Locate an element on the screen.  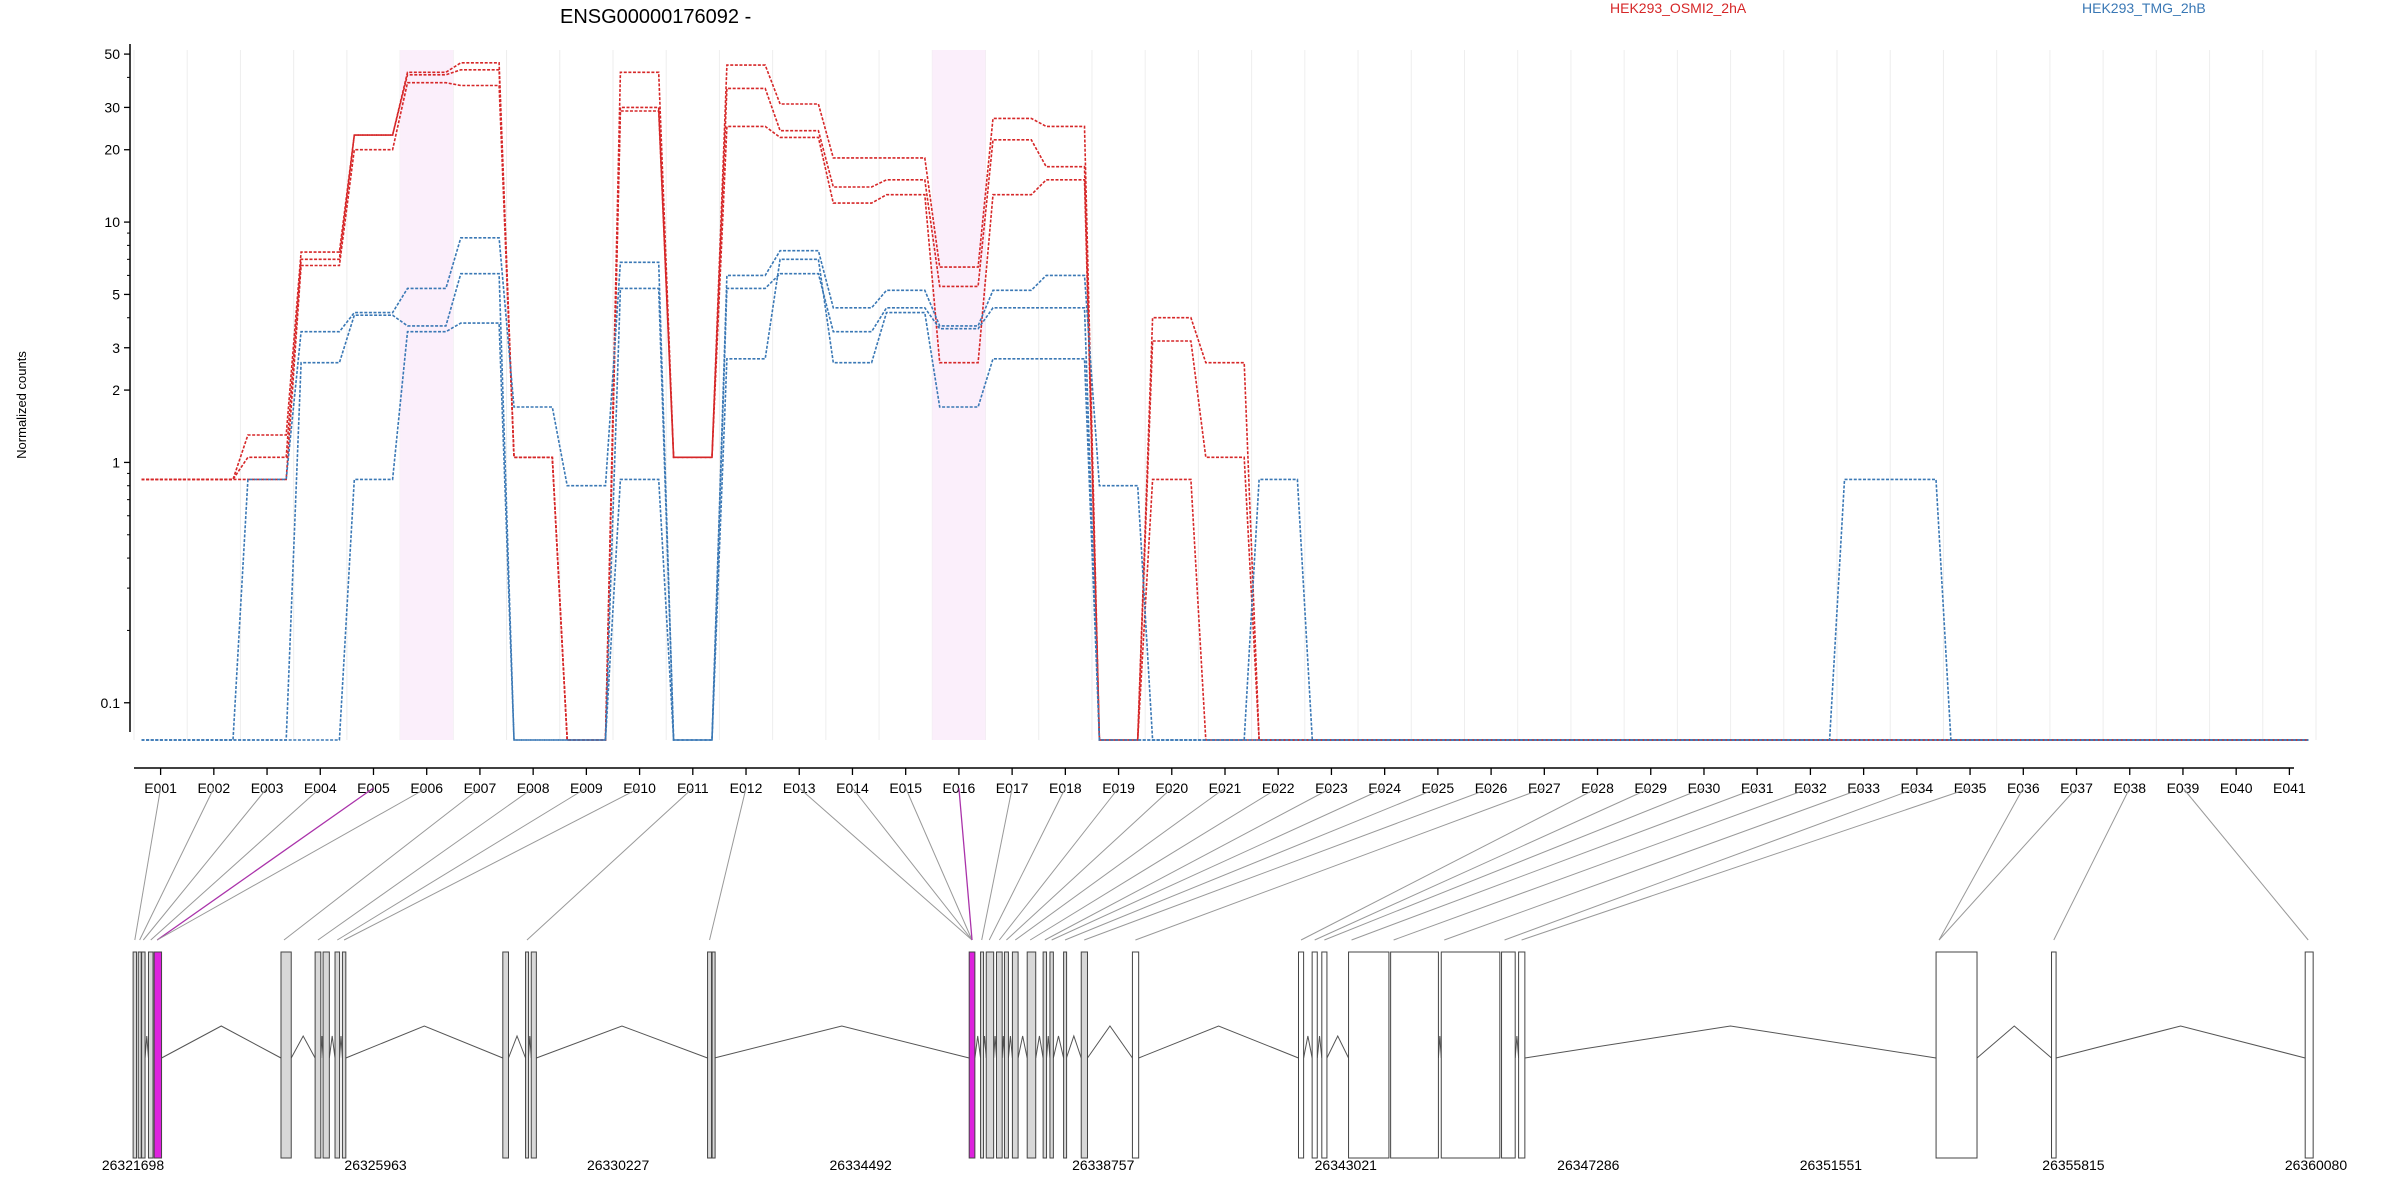
exon-label-e036: E036 is located at coordinates (2023, 788).